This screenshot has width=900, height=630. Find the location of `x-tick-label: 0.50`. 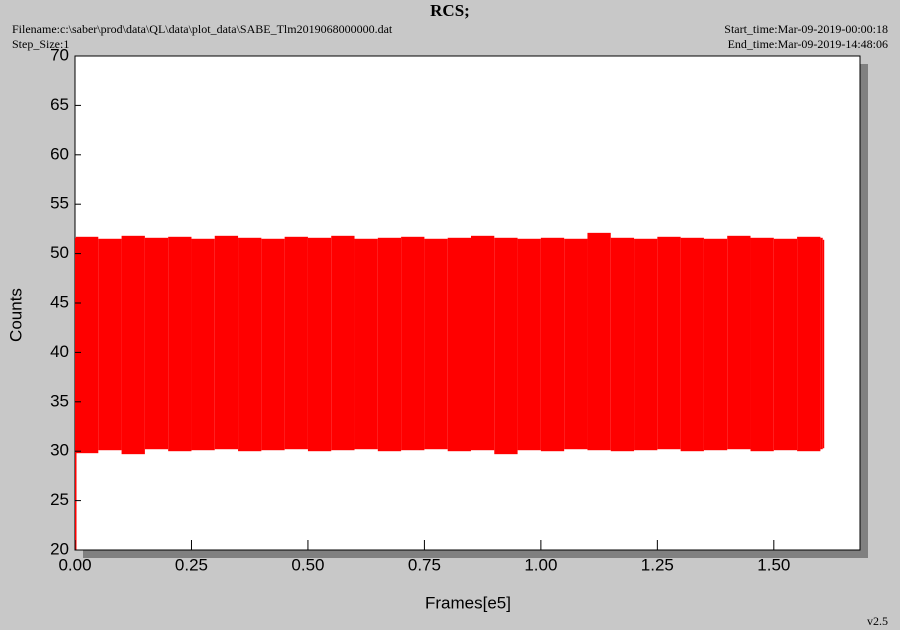

x-tick-label: 0.50 is located at coordinates (307, 564).